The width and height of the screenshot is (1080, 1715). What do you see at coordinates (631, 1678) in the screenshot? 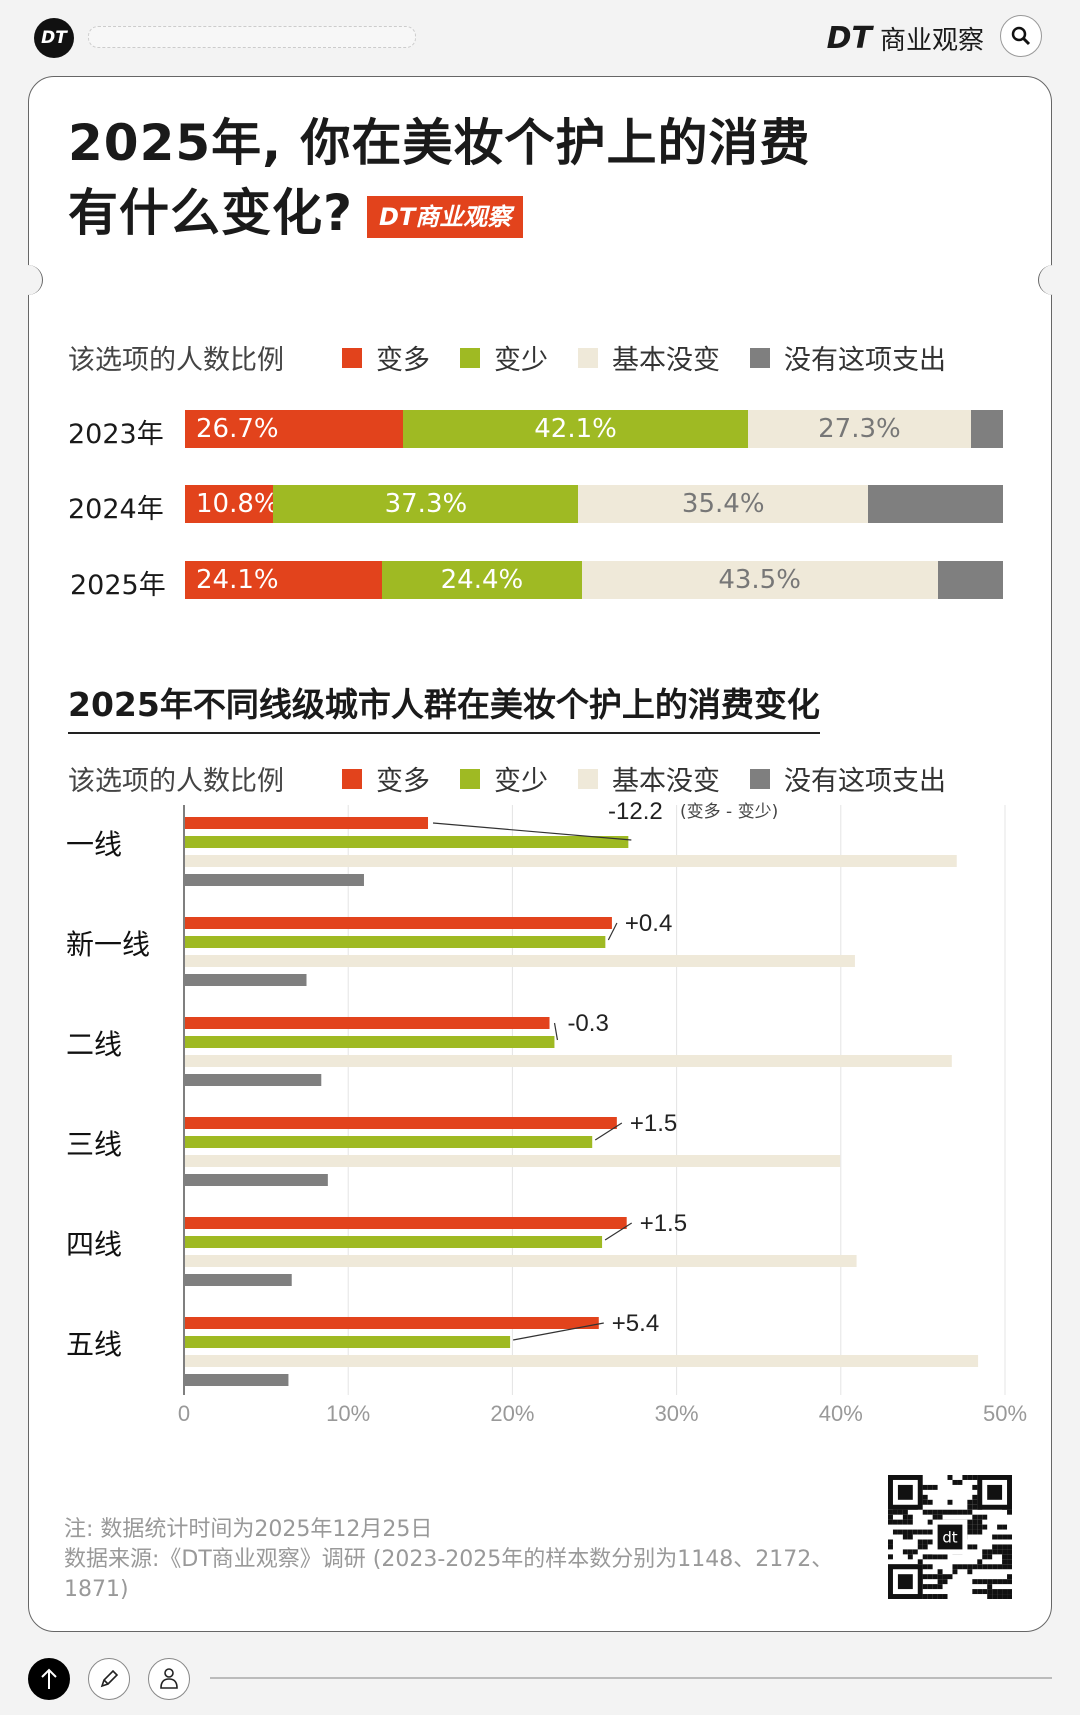
I see `divider` at bounding box center [631, 1678].